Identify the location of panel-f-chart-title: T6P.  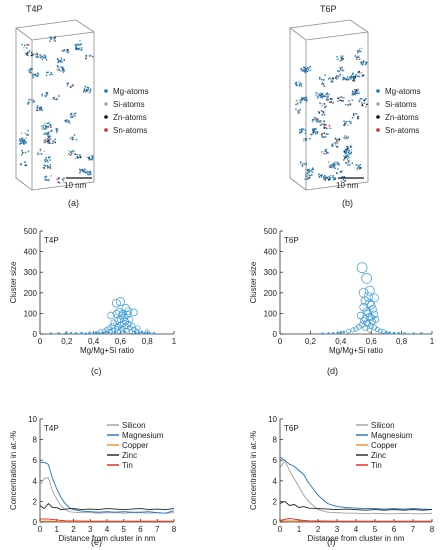
(291, 428).